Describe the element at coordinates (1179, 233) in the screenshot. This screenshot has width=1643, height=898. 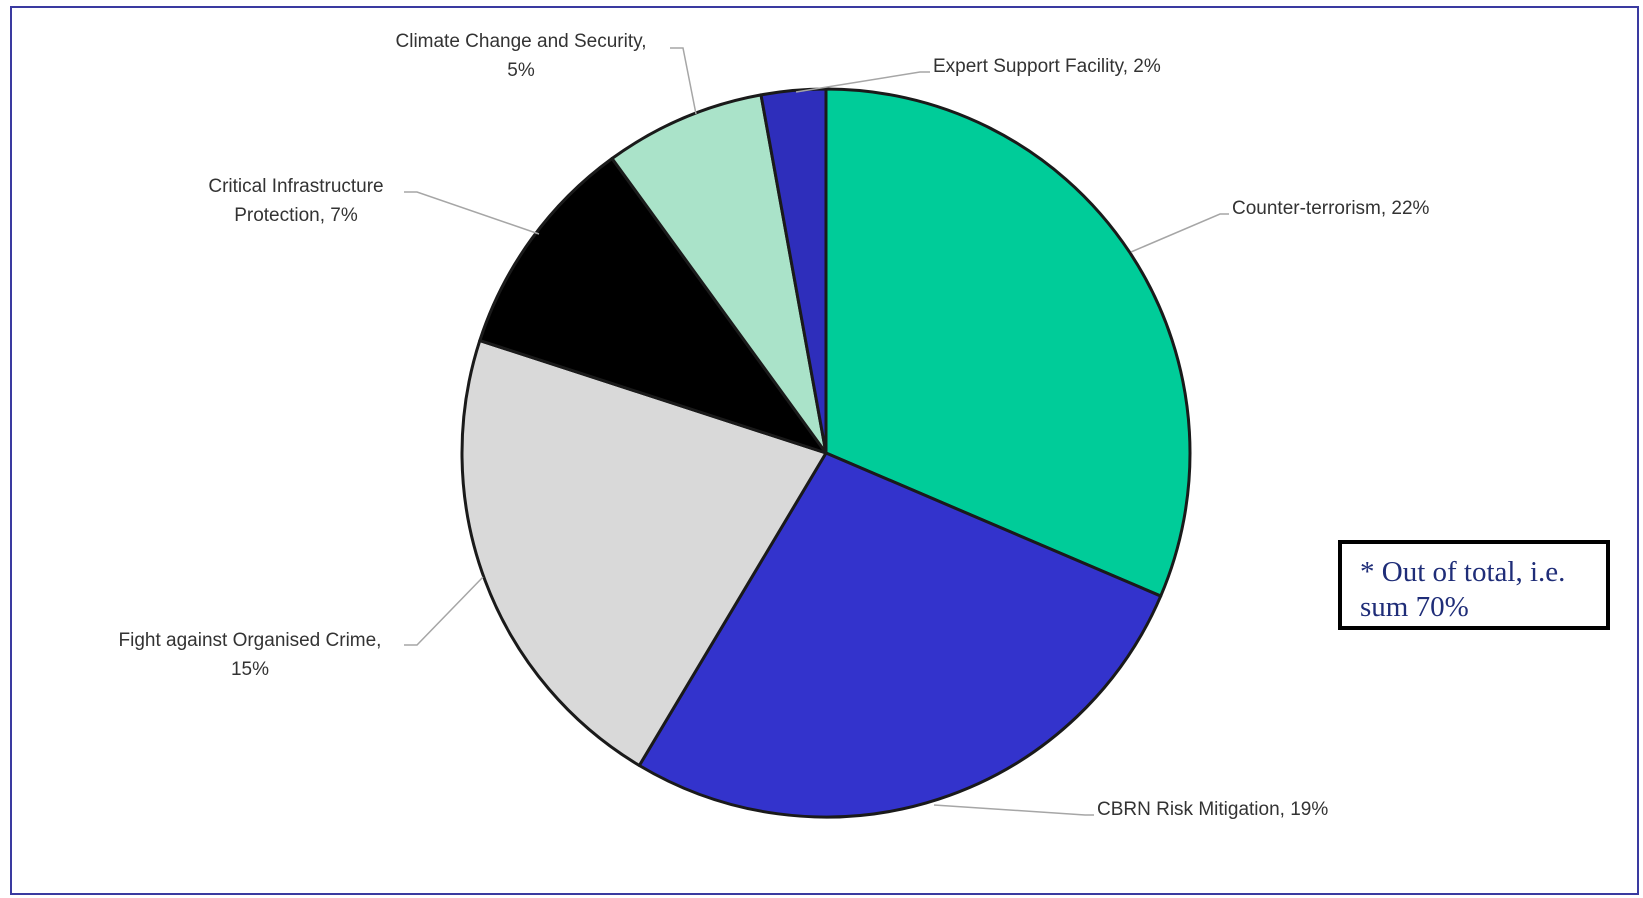
I see `leader-line-counter-terrorism` at that location.